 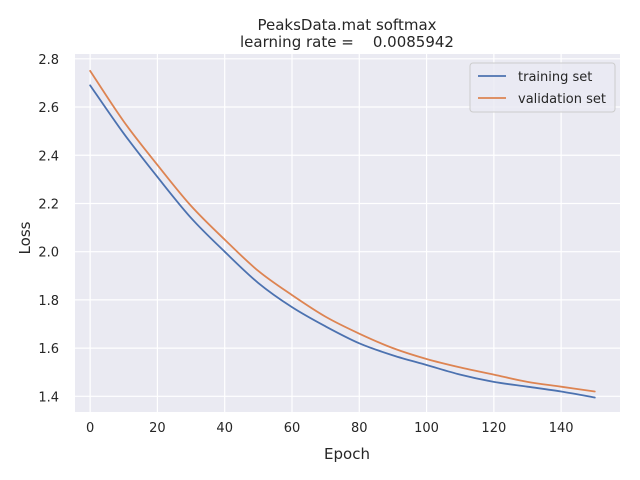 What do you see at coordinates (330, 428) in the screenshot?
I see `x-tick-labels: 0 20 40 60 80 100 120 140` at bounding box center [330, 428].